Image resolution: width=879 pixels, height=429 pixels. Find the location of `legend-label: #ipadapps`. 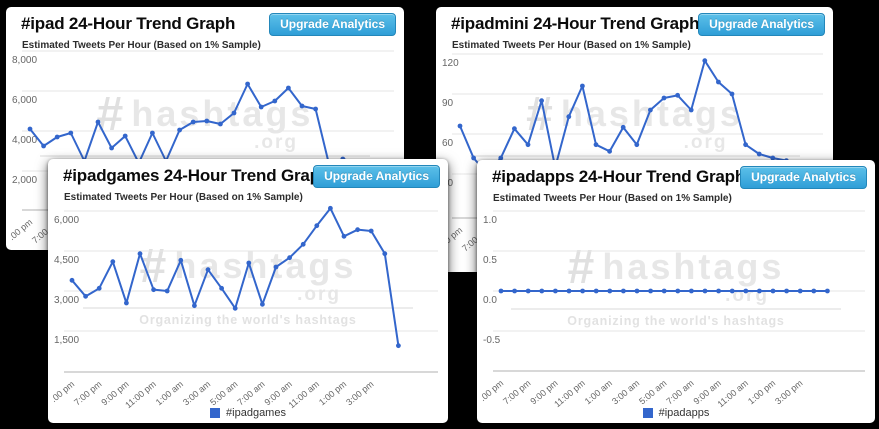

legend-label: #ipadapps is located at coordinates (684, 413).